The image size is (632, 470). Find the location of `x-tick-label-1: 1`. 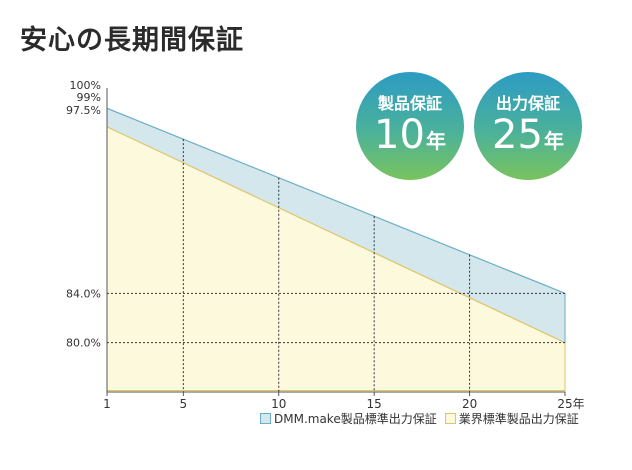

x-tick-label-1: 1 is located at coordinates (107, 404).